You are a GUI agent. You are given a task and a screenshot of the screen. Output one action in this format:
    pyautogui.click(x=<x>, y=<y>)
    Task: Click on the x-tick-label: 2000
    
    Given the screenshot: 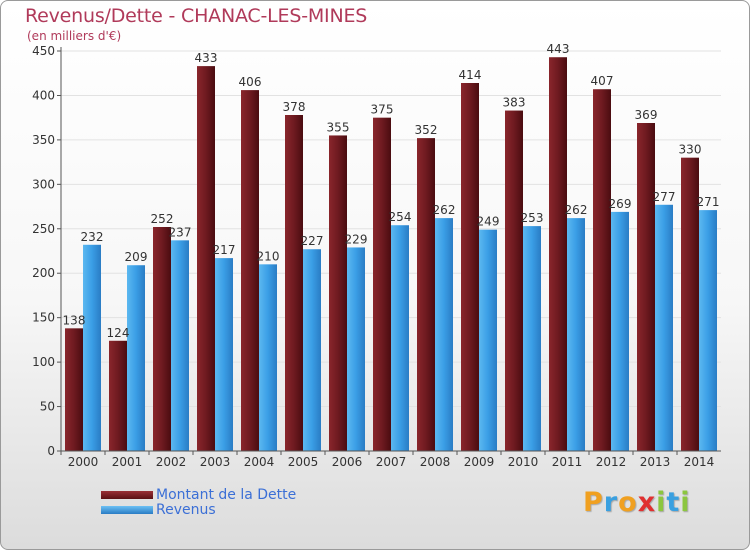 What is the action you would take?
    pyautogui.click(x=83, y=462)
    